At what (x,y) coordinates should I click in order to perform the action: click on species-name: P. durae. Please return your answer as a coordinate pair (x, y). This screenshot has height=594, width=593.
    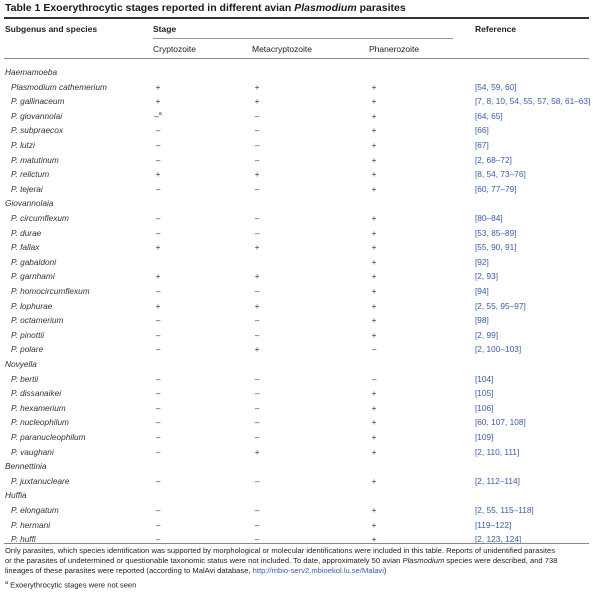
    Looking at the image, I should click on (26, 232).